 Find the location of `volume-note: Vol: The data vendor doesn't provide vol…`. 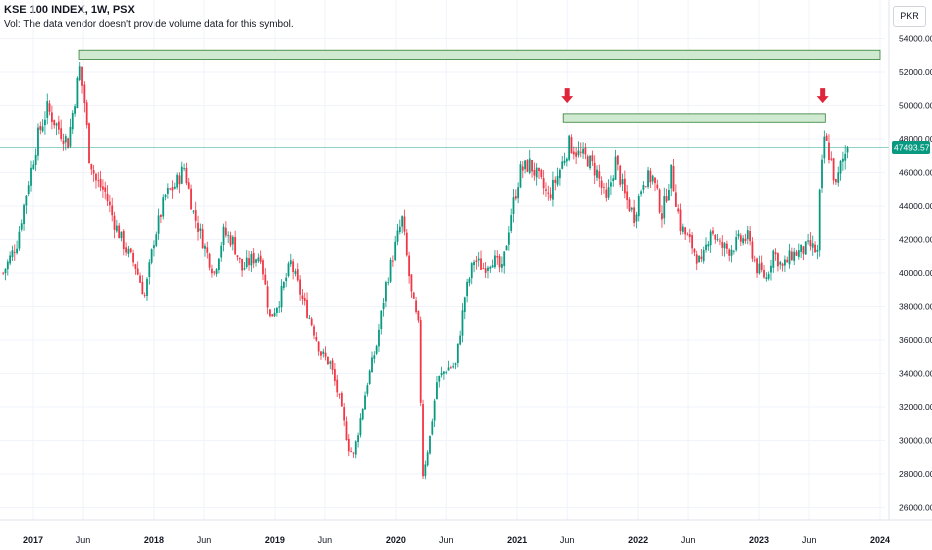

volume-note: Vol: The data vendor doesn't provide vol… is located at coordinates (149, 24).